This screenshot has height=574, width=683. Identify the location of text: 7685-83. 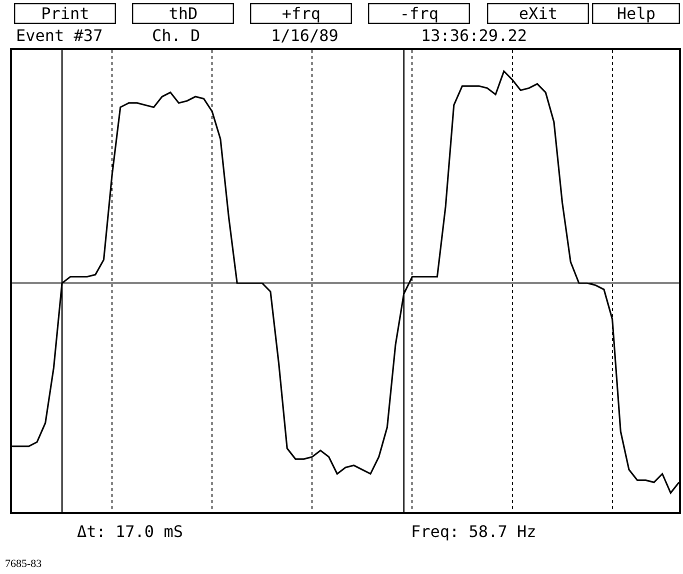
(23, 564).